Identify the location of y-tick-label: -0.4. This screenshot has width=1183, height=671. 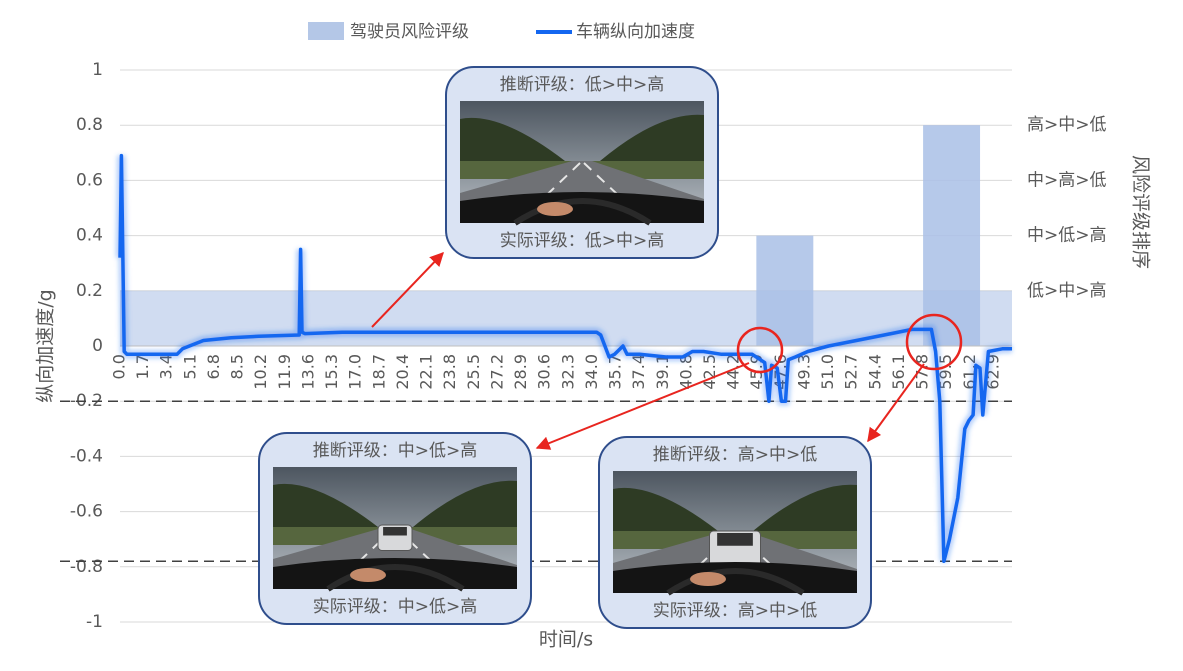
(86, 456).